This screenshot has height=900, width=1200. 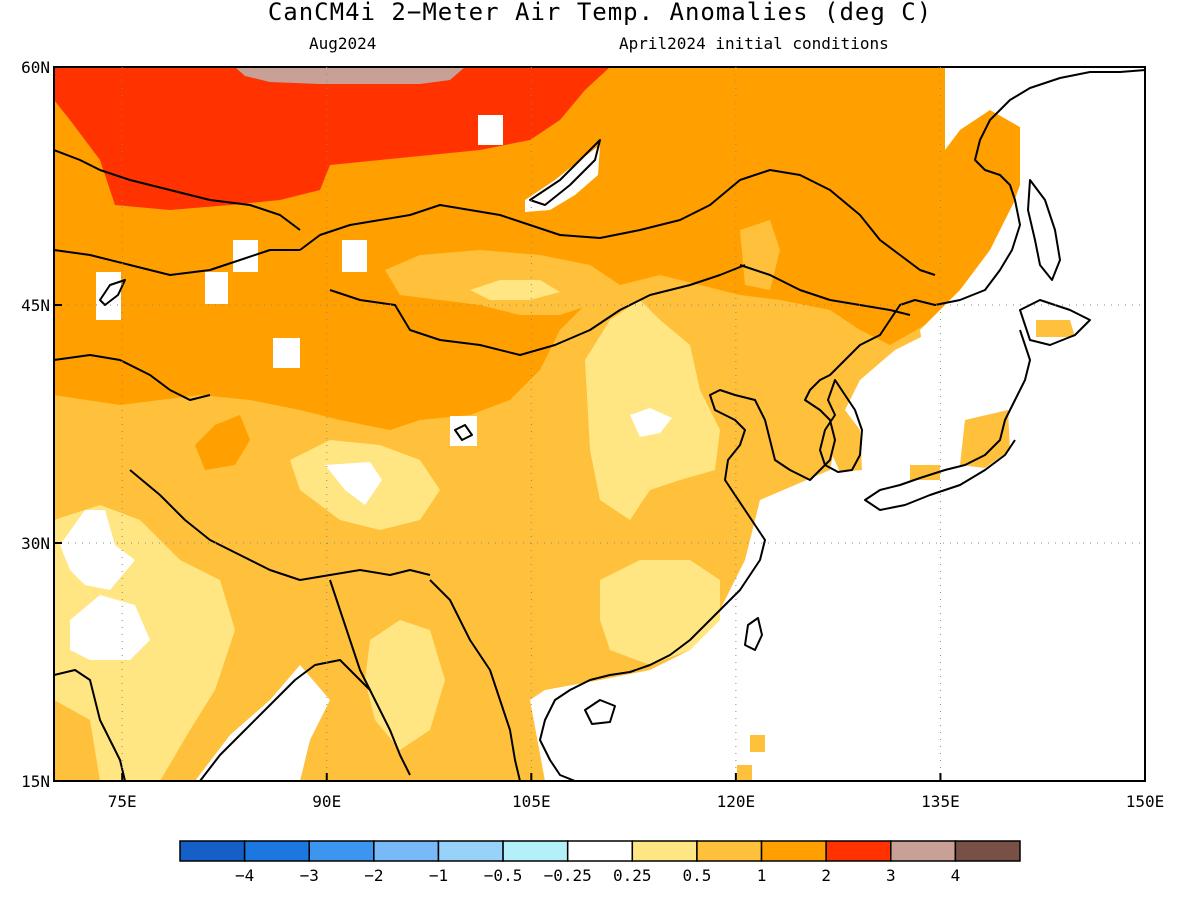 I want to click on coast-japan-hokkaido, so click(x=1055, y=322).